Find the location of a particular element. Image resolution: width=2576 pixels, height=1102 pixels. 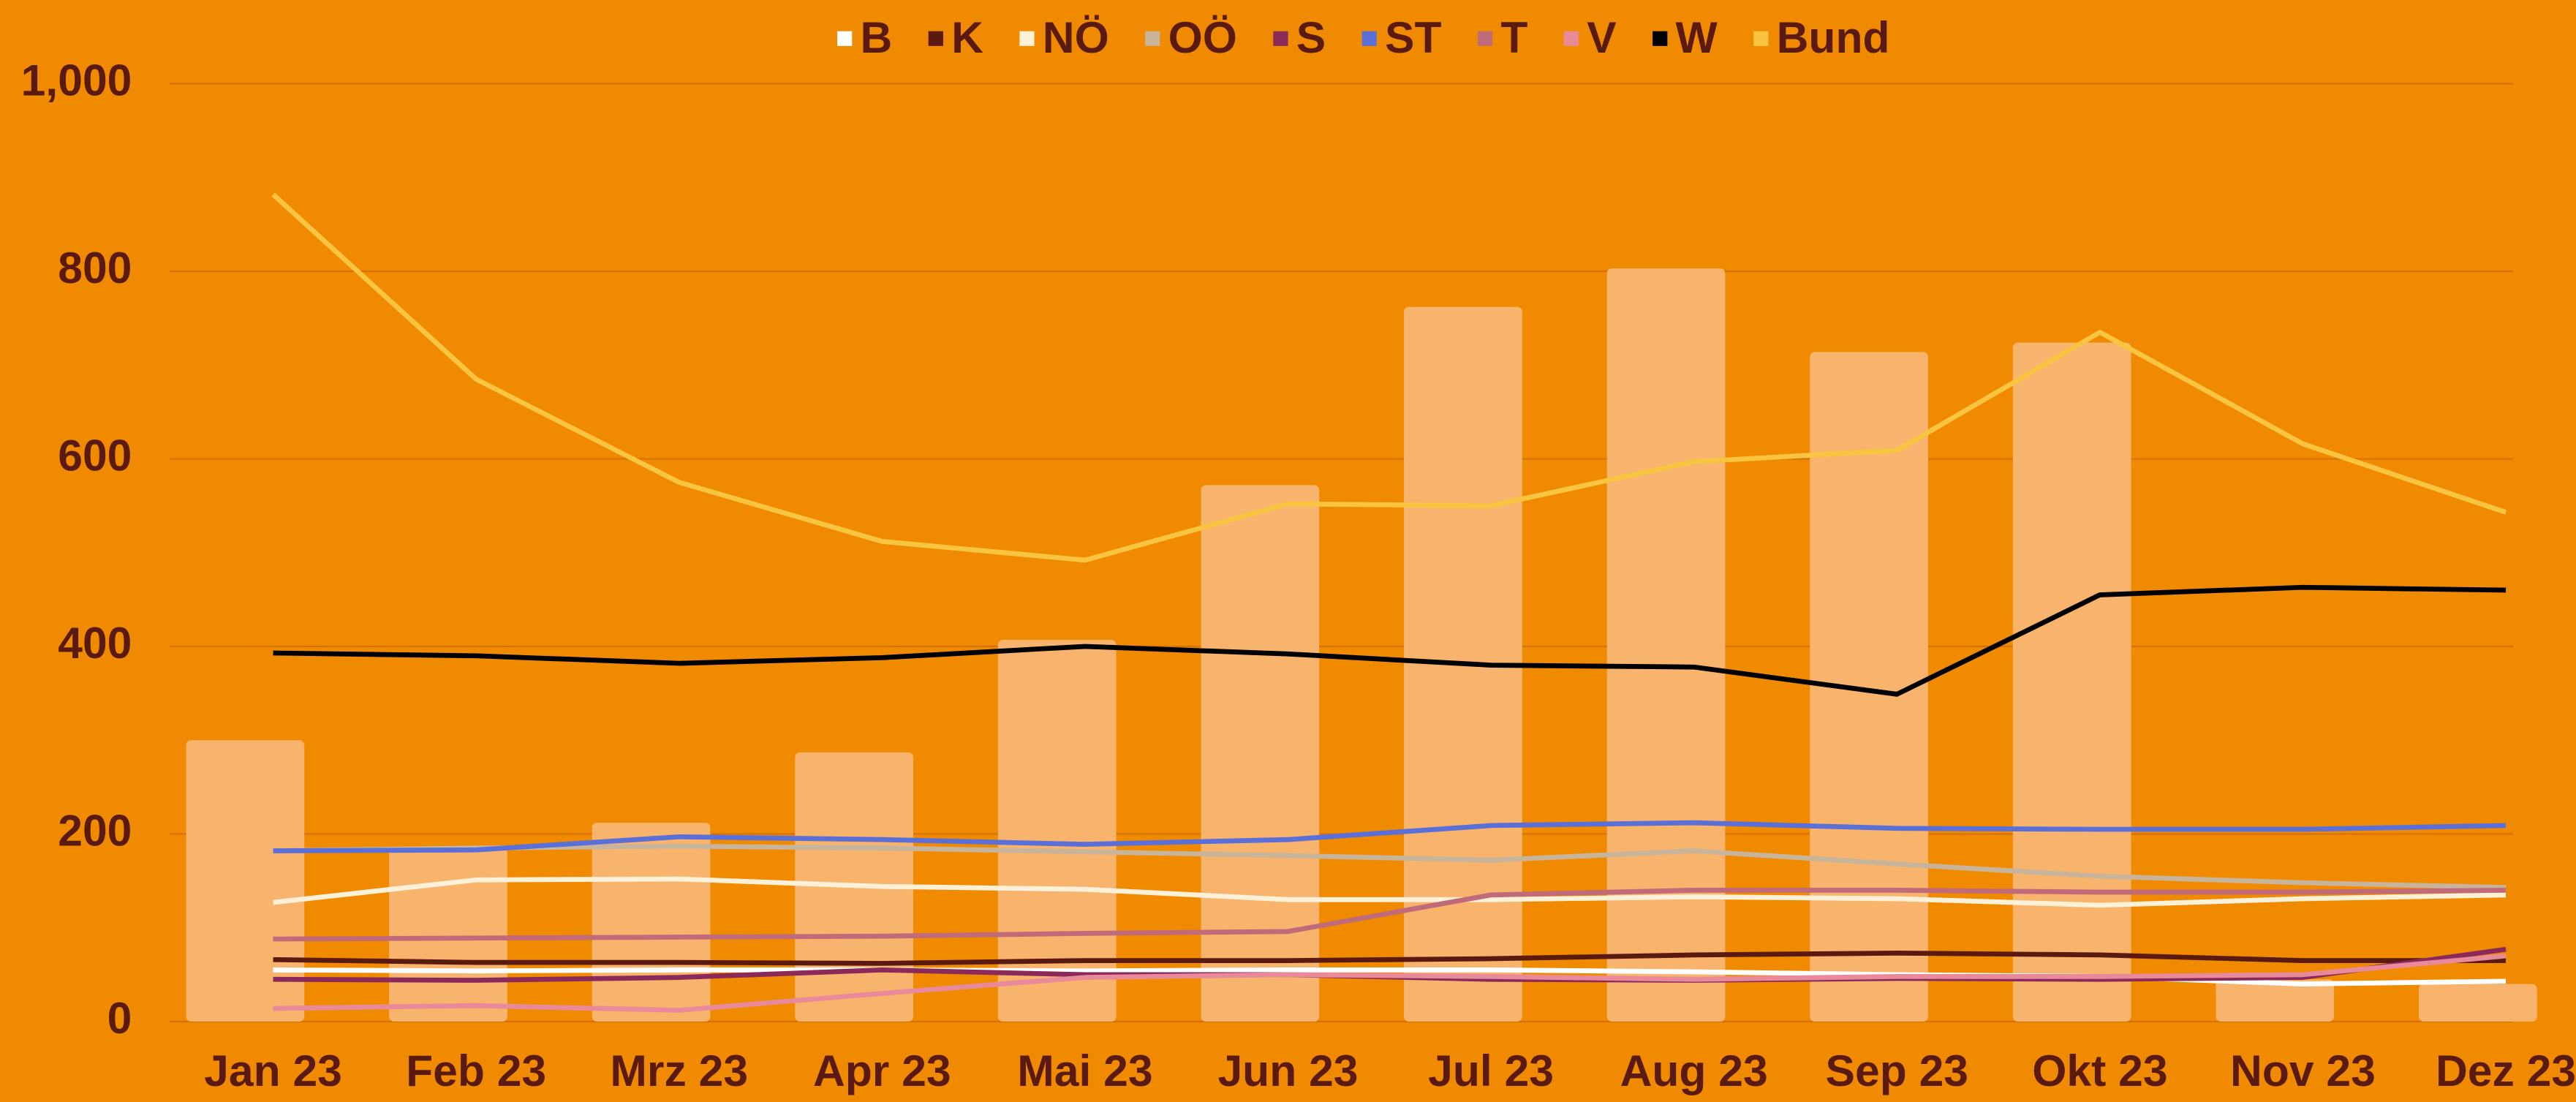

x-tick-label: Jan 23 is located at coordinates (273, 1070).